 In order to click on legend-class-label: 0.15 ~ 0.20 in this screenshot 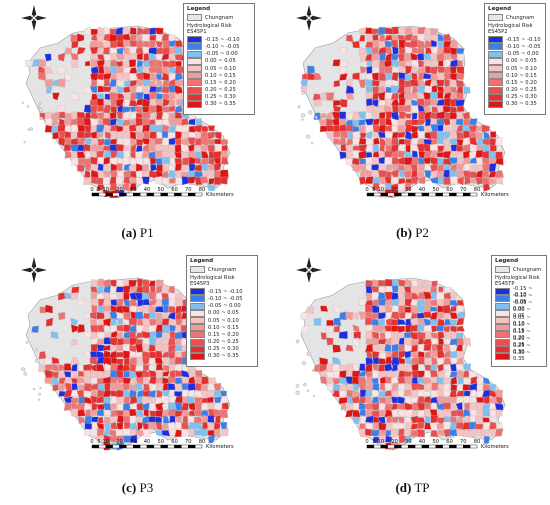, I will do `click(223, 334)`.